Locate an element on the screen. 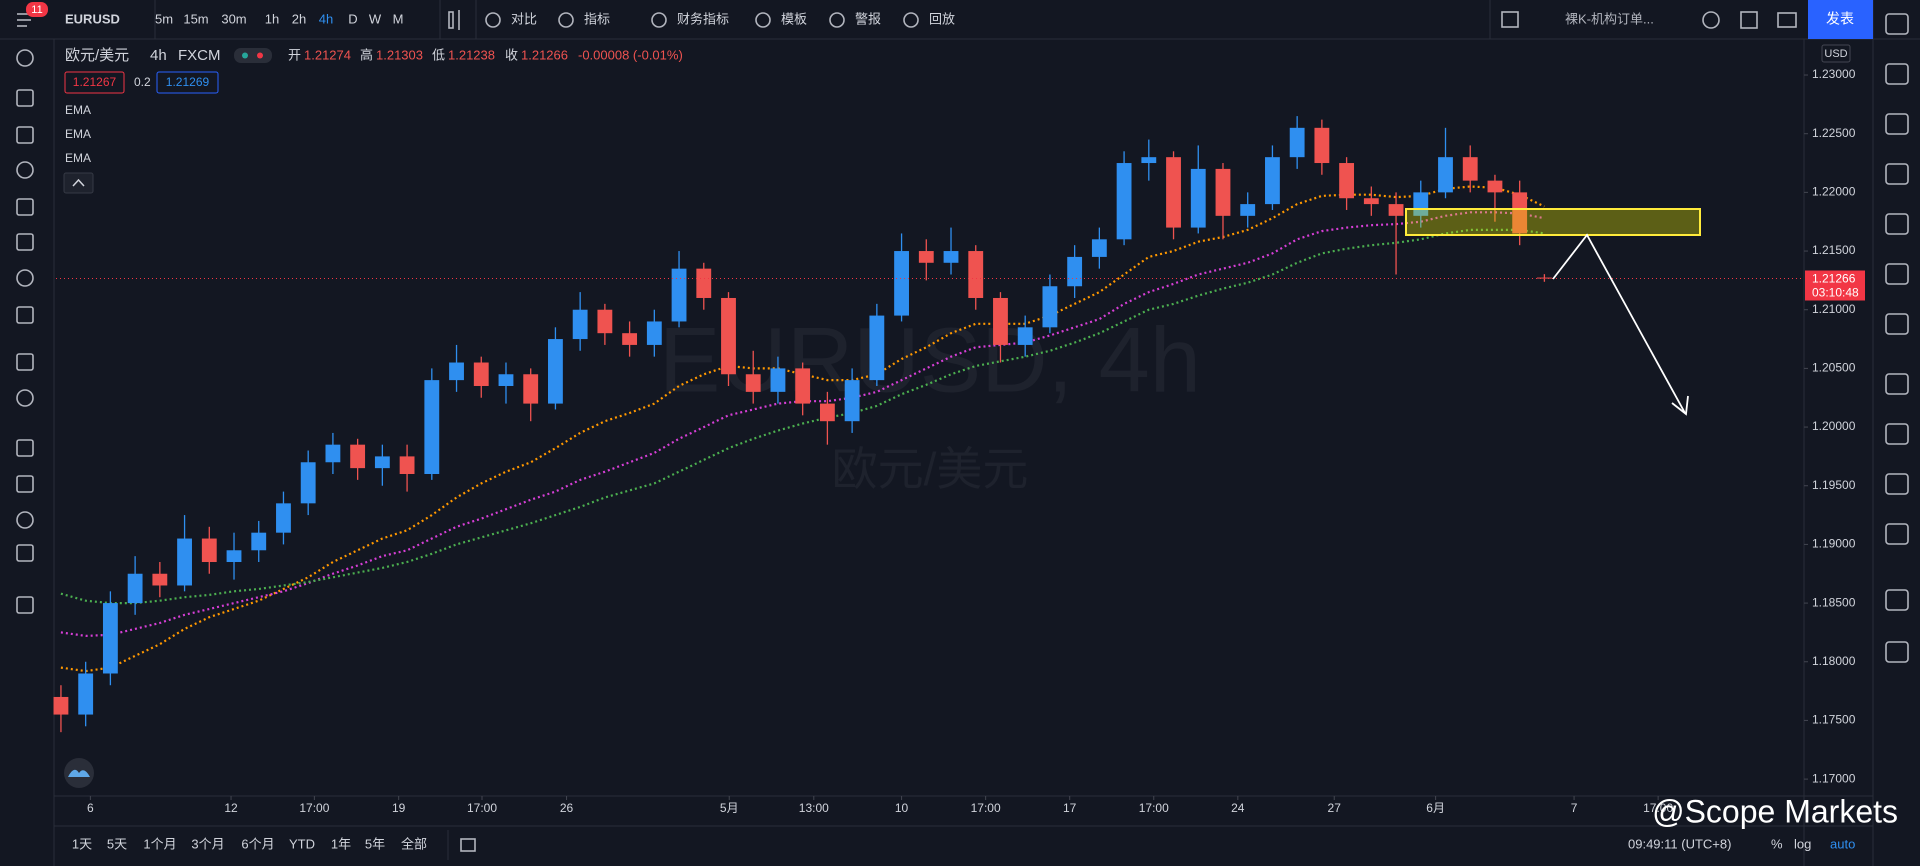  x-tick-label: 27 is located at coordinates (1335, 808).